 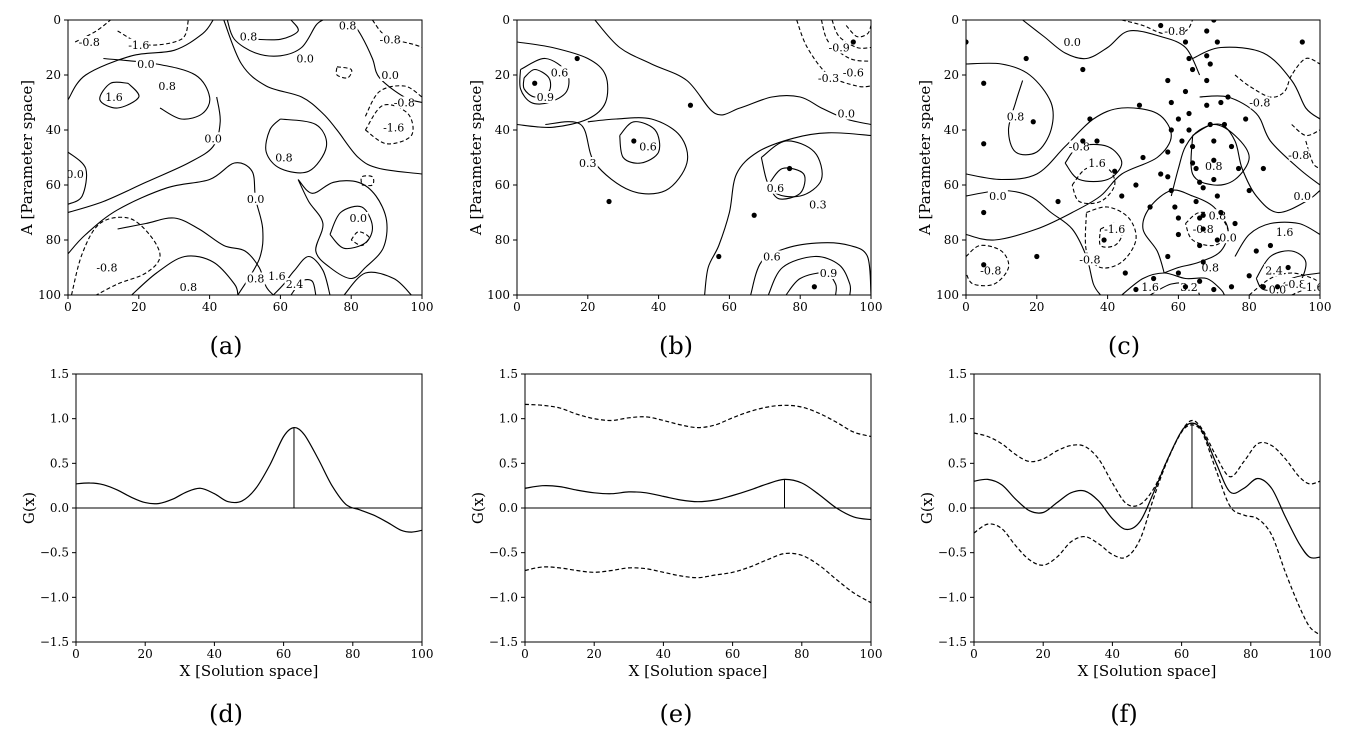 What do you see at coordinates (951, 185) in the screenshot?
I see `y-tick-label: 60` at bounding box center [951, 185].